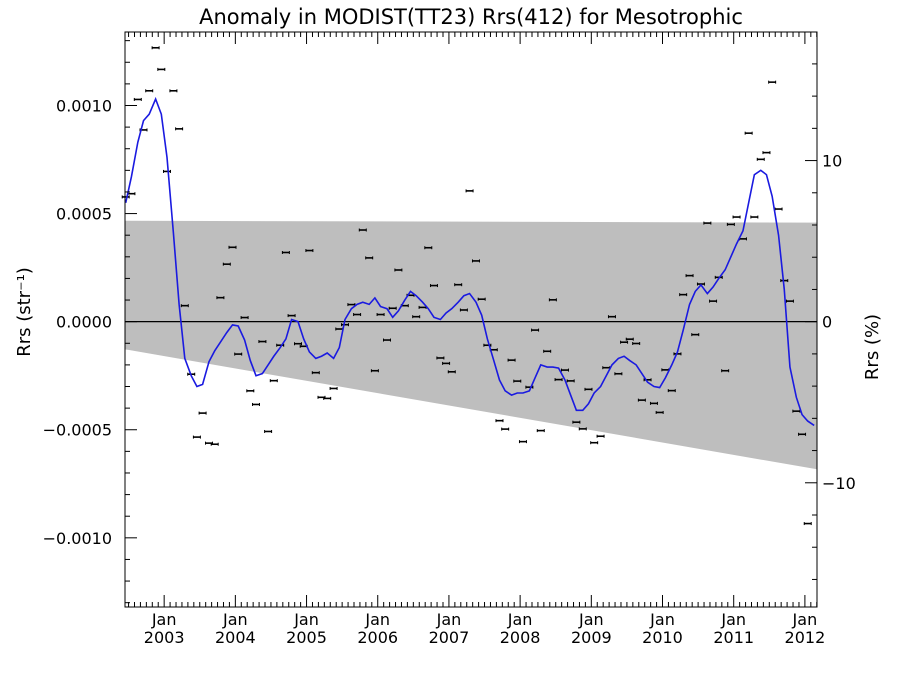 The image size is (900, 675). I want to click on x-tick-label-year: 2006, so click(377, 637).